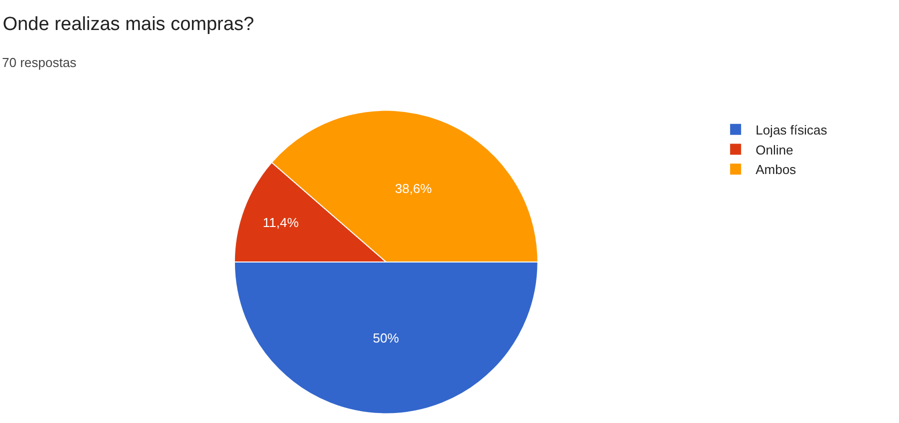 Image resolution: width=899 pixels, height=423 pixels. Describe the element at coordinates (775, 150) in the screenshot. I see `legend-label: Online` at that location.